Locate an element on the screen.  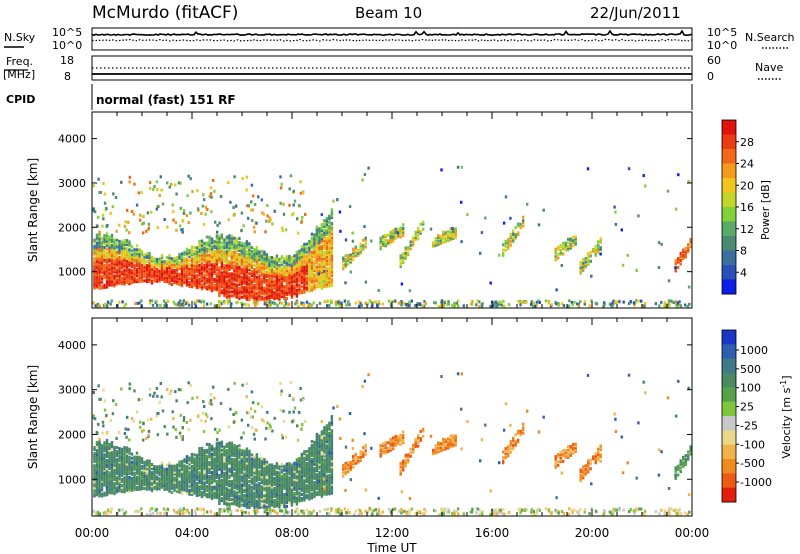
power-colorbar-tick-label: 28 is located at coordinates (747, 142).